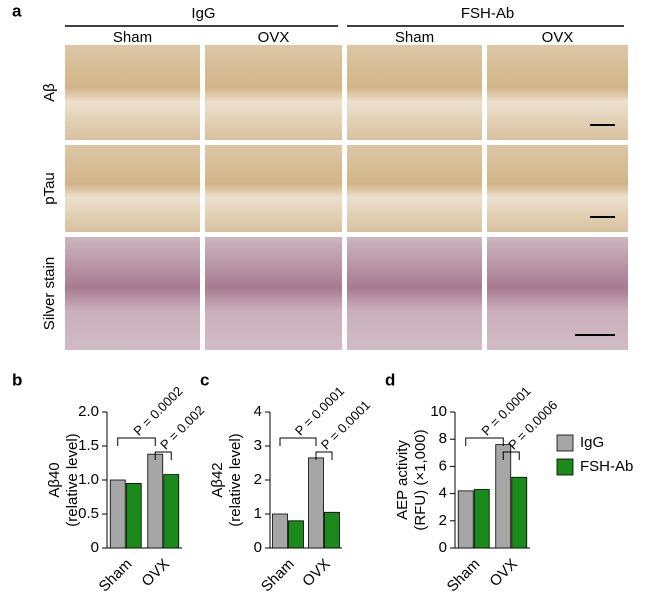 The image size is (654, 602). What do you see at coordinates (217, 479) in the screenshot?
I see `y-axis-label: Aβ42` at bounding box center [217, 479].